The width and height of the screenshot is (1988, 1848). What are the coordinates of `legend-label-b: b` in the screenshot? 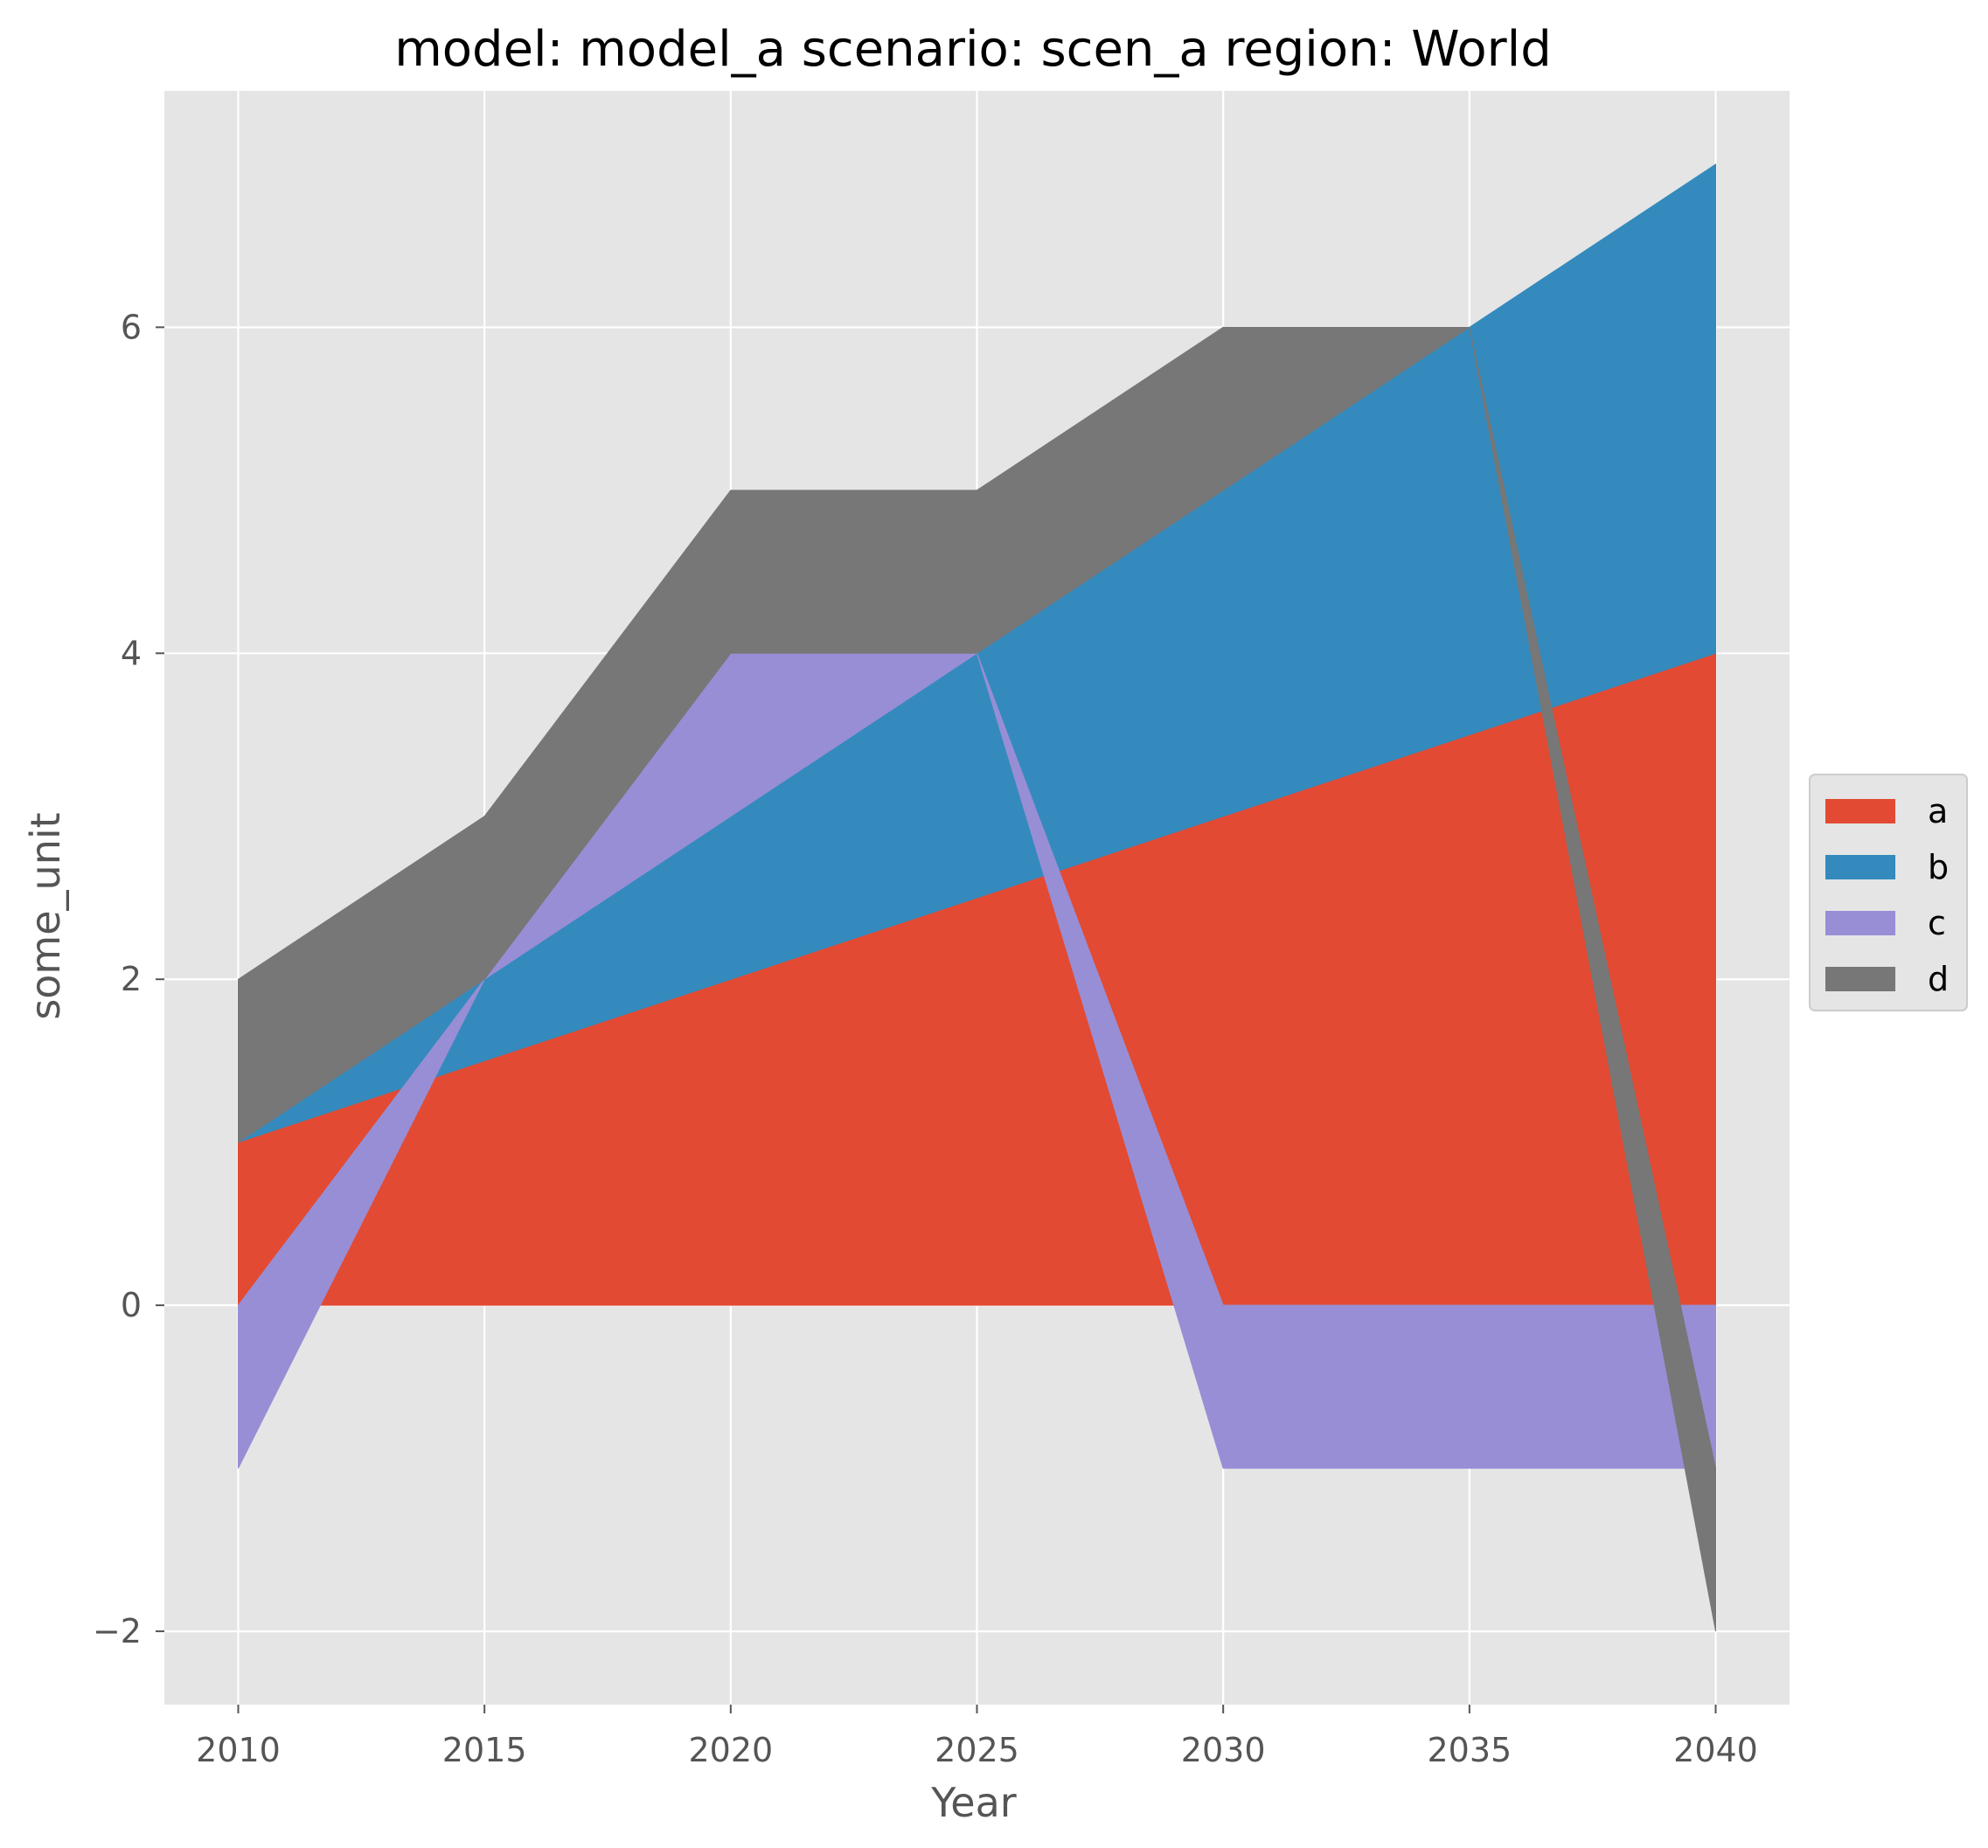 It's located at (1939, 867).